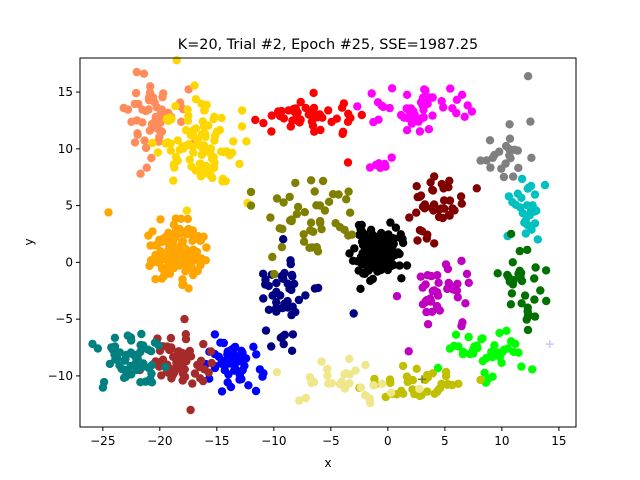 This screenshot has height=480, width=640. Describe the element at coordinates (328, 45) in the screenshot. I see `chart-title: K=20, Trial #2, Epoch #25, SSE=1987.25` at that location.